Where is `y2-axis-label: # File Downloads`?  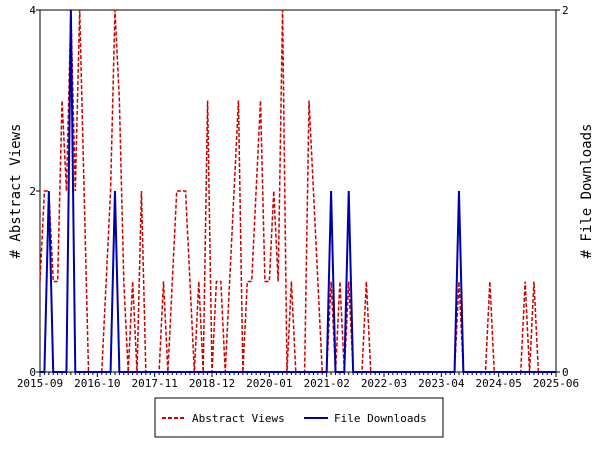 y2-axis-label: # File Downloads is located at coordinates (587, 191).